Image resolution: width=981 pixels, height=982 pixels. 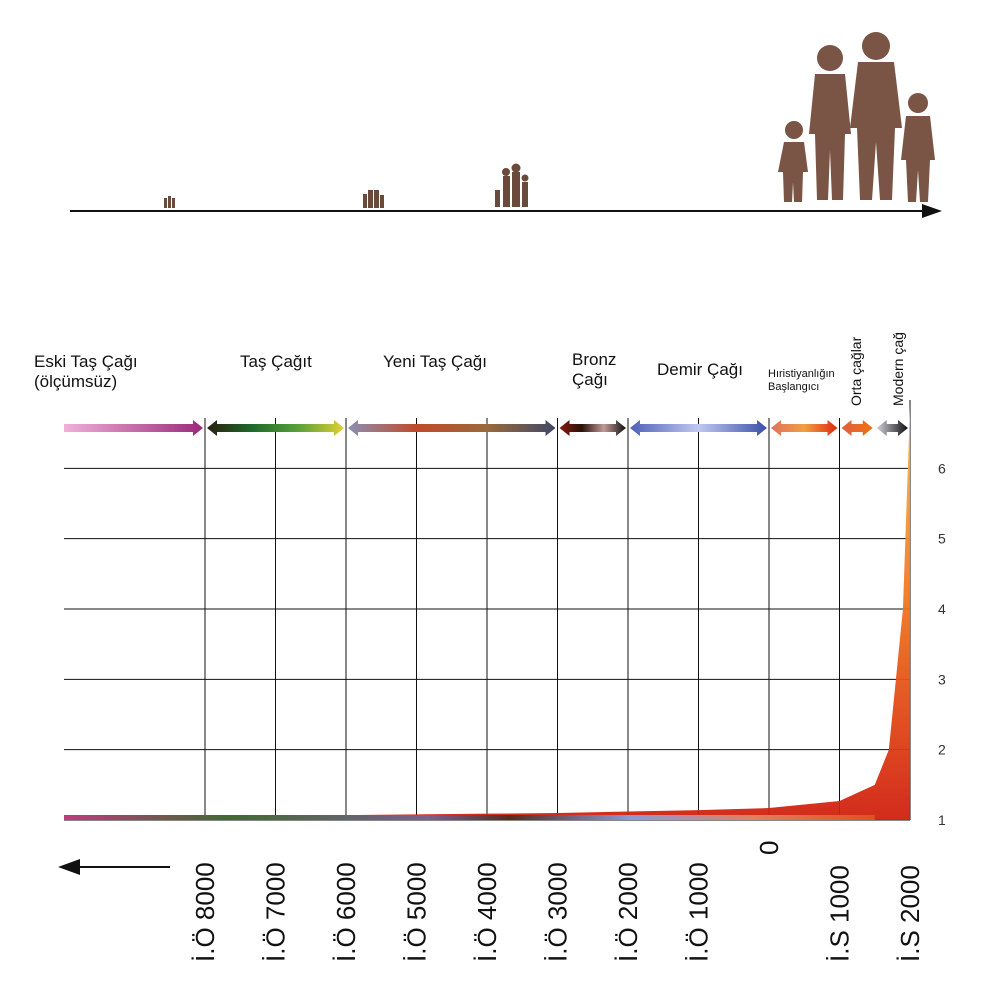 What do you see at coordinates (942, 468) in the screenshot?
I see `y-tick-label: 6` at bounding box center [942, 468].